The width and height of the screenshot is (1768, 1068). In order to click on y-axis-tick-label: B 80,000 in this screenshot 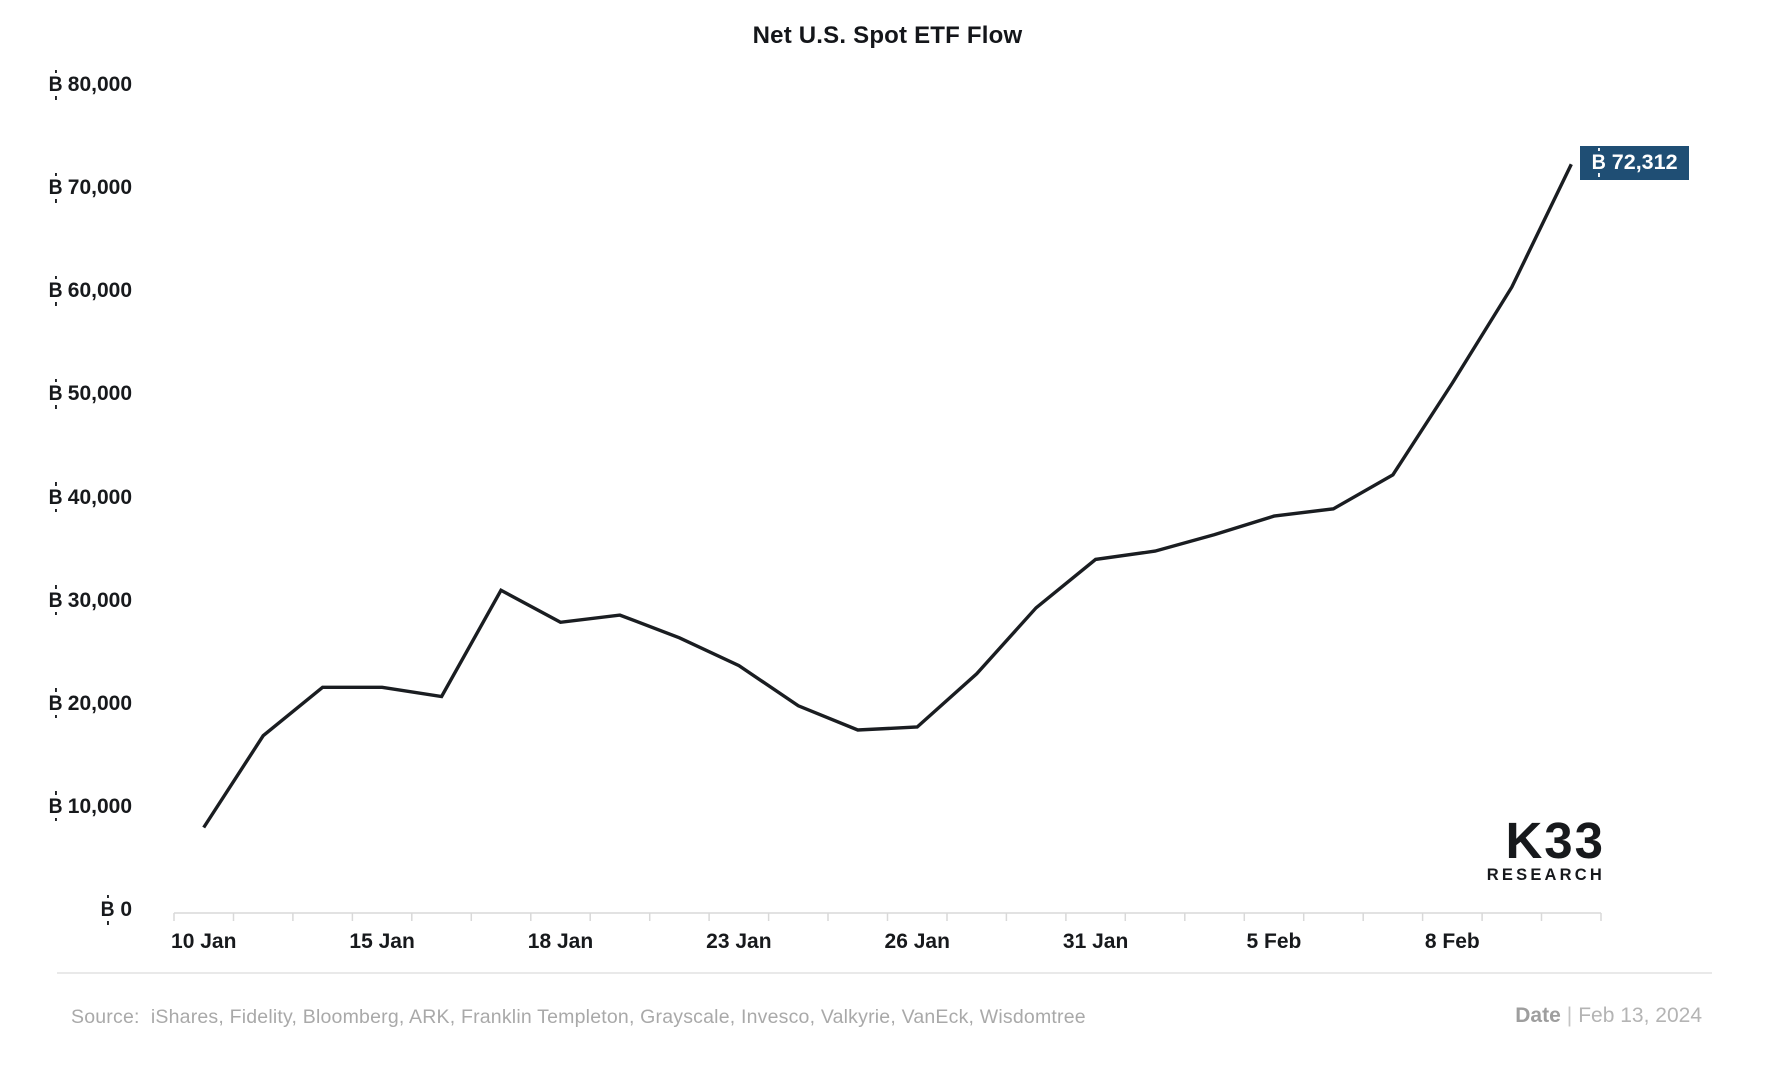, I will do `click(90, 84)`.